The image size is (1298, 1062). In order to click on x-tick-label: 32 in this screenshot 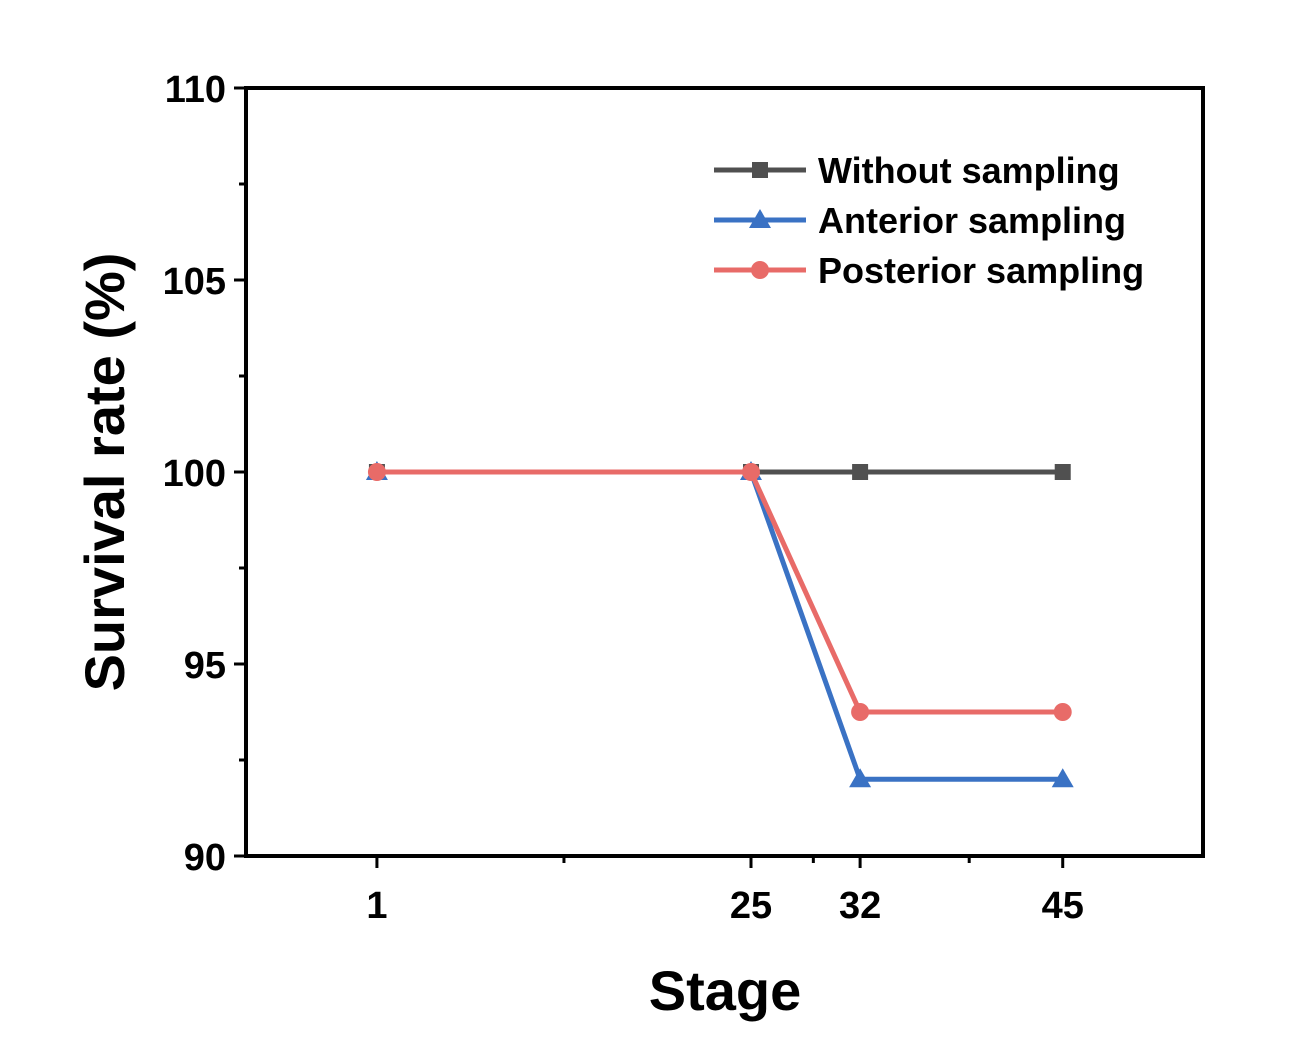, I will do `click(860, 906)`.